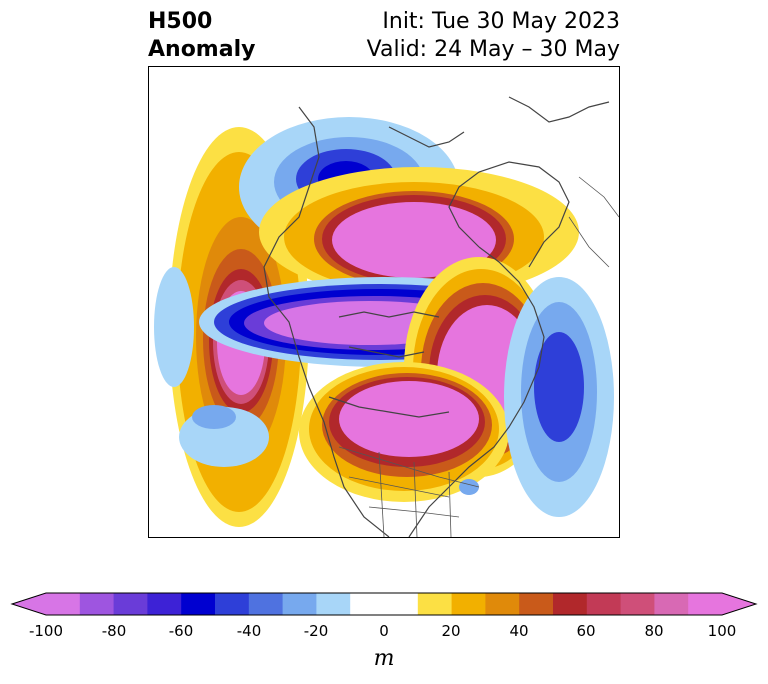 This screenshot has width=768, height=684. I want to click on colorbar-extend-low, so click(29, 604).